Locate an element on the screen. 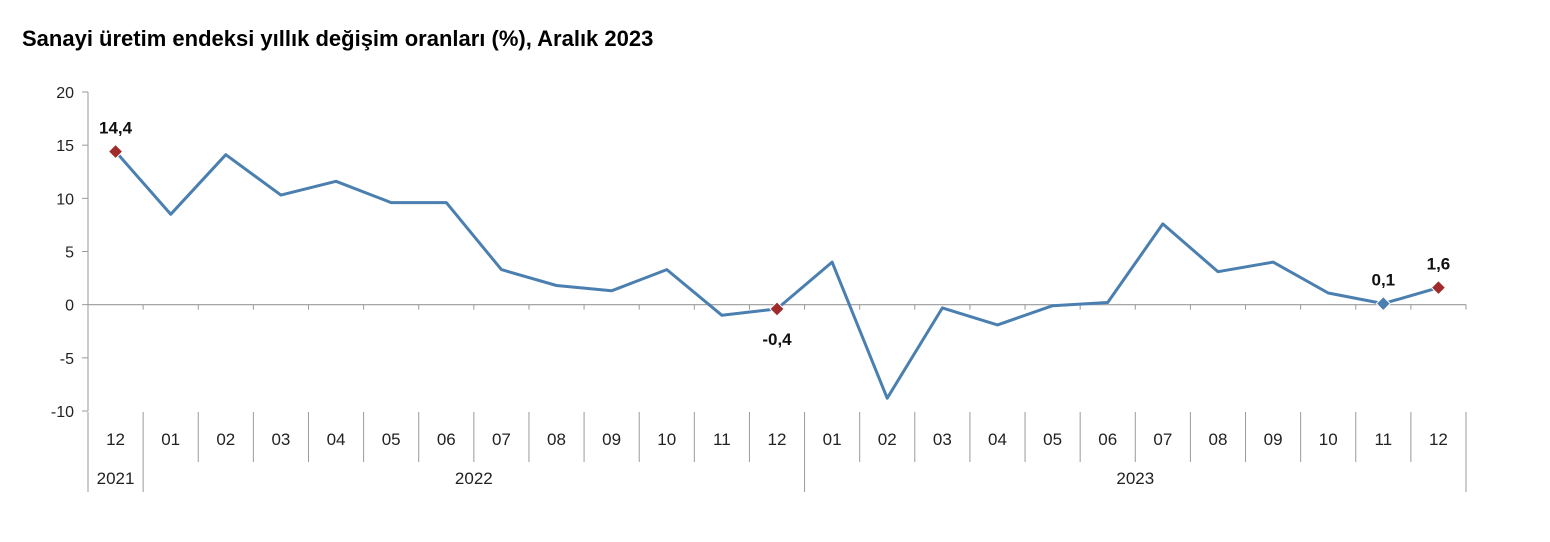 The height and width of the screenshot is (542, 1550). y-tick-label: 0 is located at coordinates (69, 306).